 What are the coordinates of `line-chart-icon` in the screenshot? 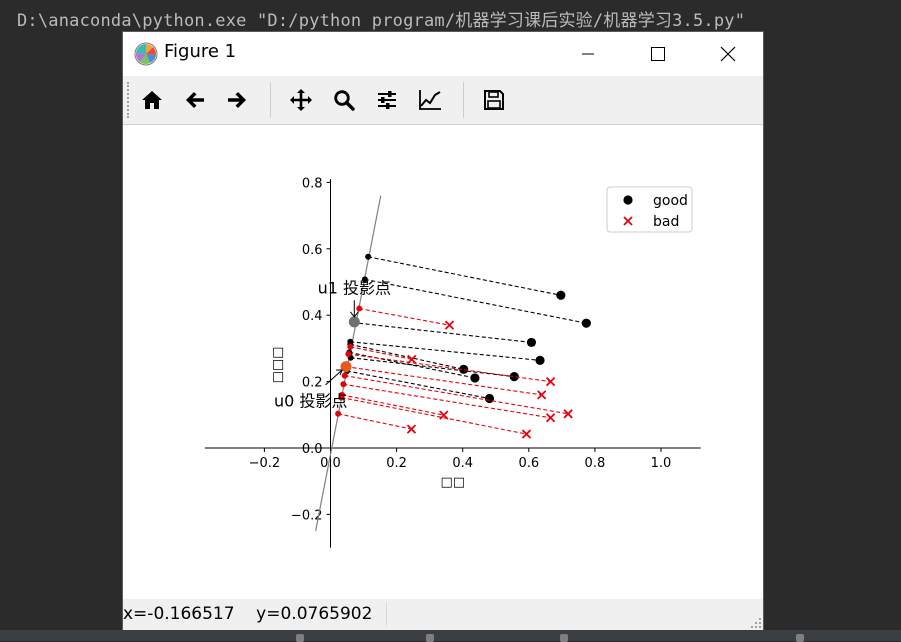 It's located at (430, 100).